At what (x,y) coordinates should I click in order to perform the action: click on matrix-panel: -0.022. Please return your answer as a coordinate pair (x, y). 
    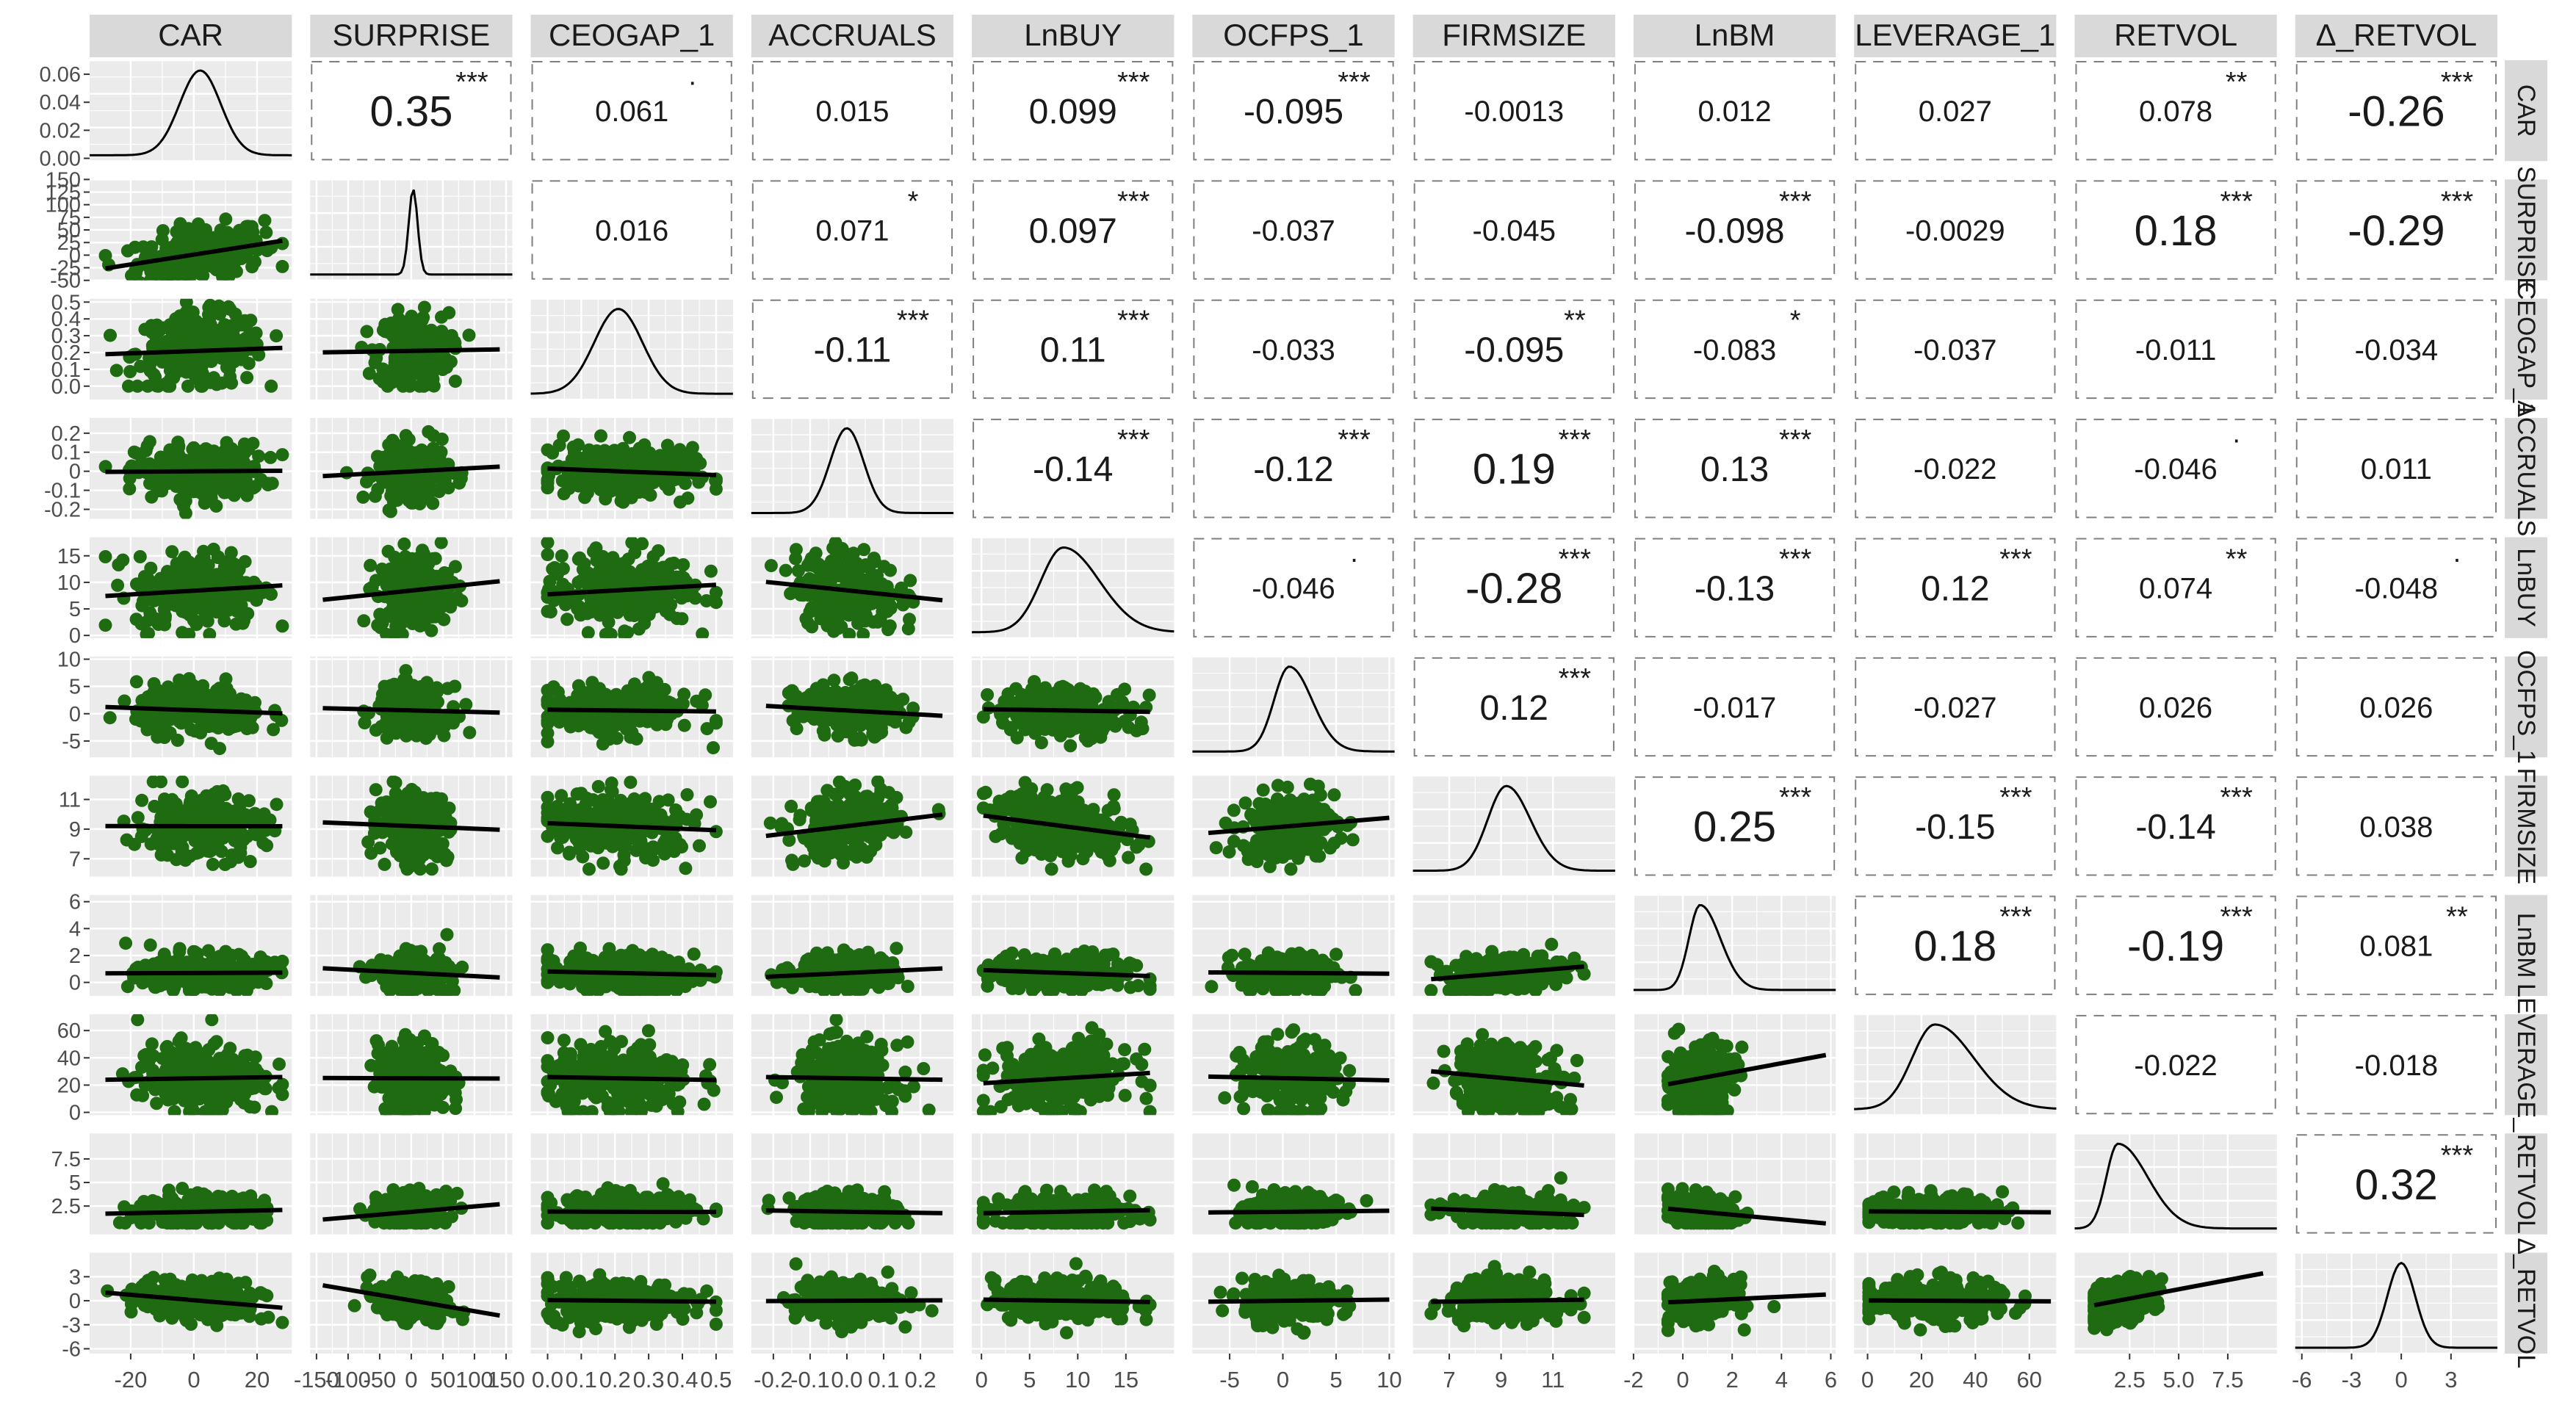
    Looking at the image, I should click on (1956, 469).